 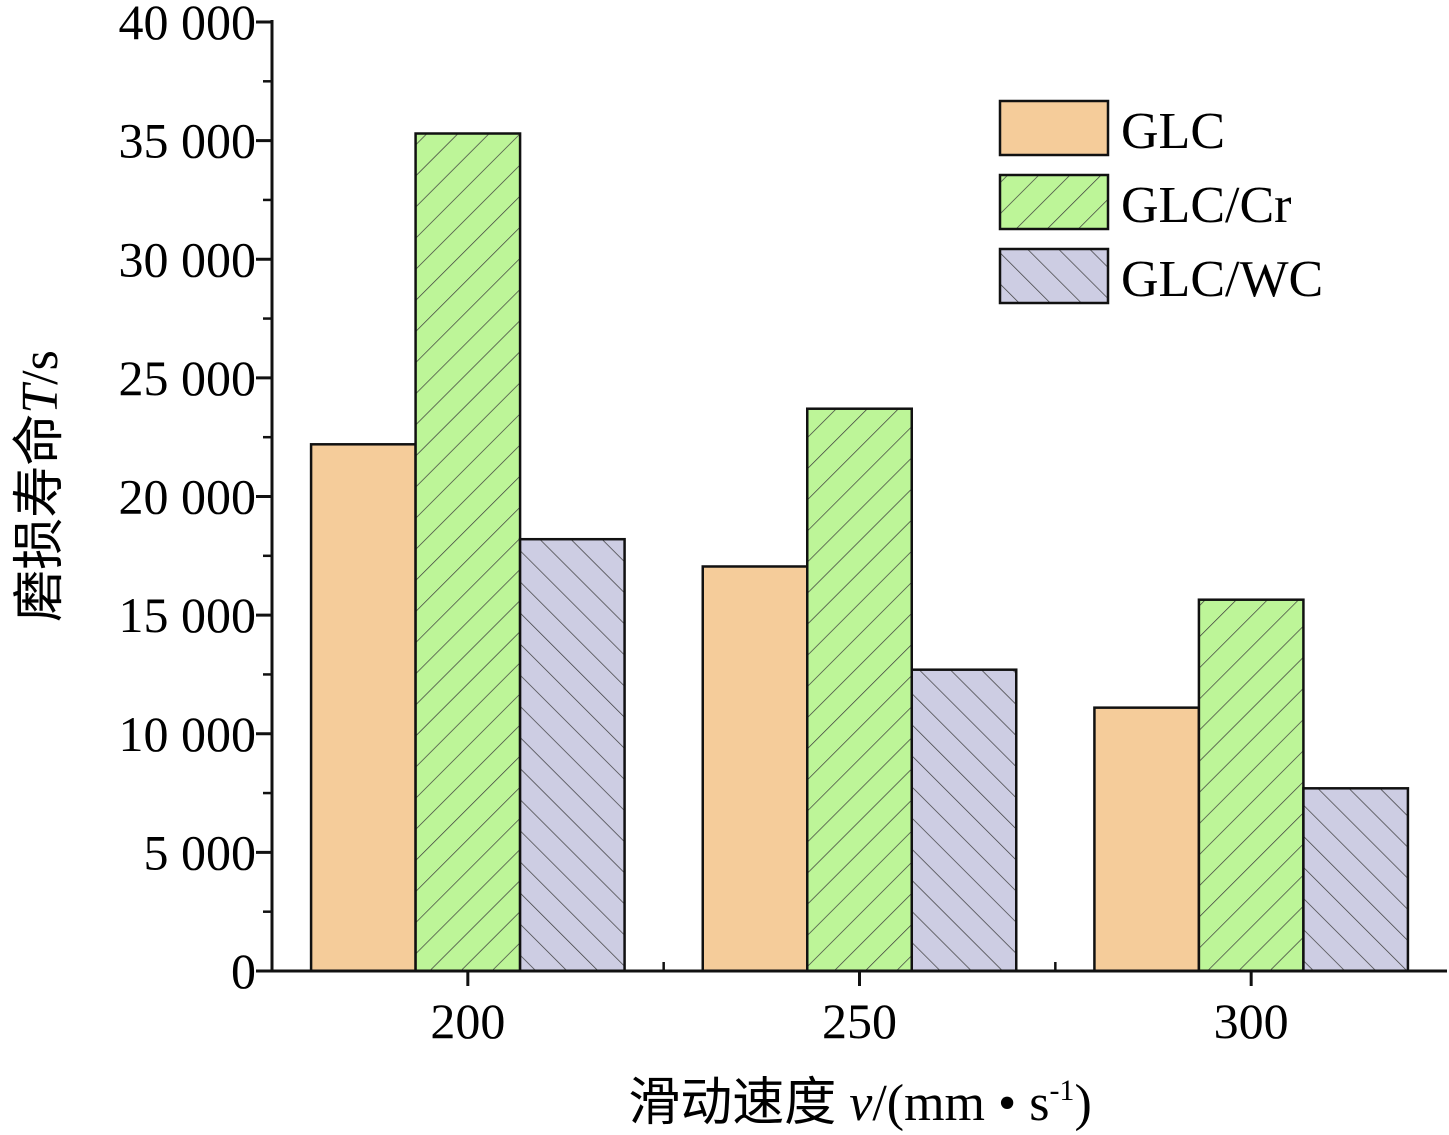 I want to click on y-tick-label: 15 000, so click(x=188, y=615).